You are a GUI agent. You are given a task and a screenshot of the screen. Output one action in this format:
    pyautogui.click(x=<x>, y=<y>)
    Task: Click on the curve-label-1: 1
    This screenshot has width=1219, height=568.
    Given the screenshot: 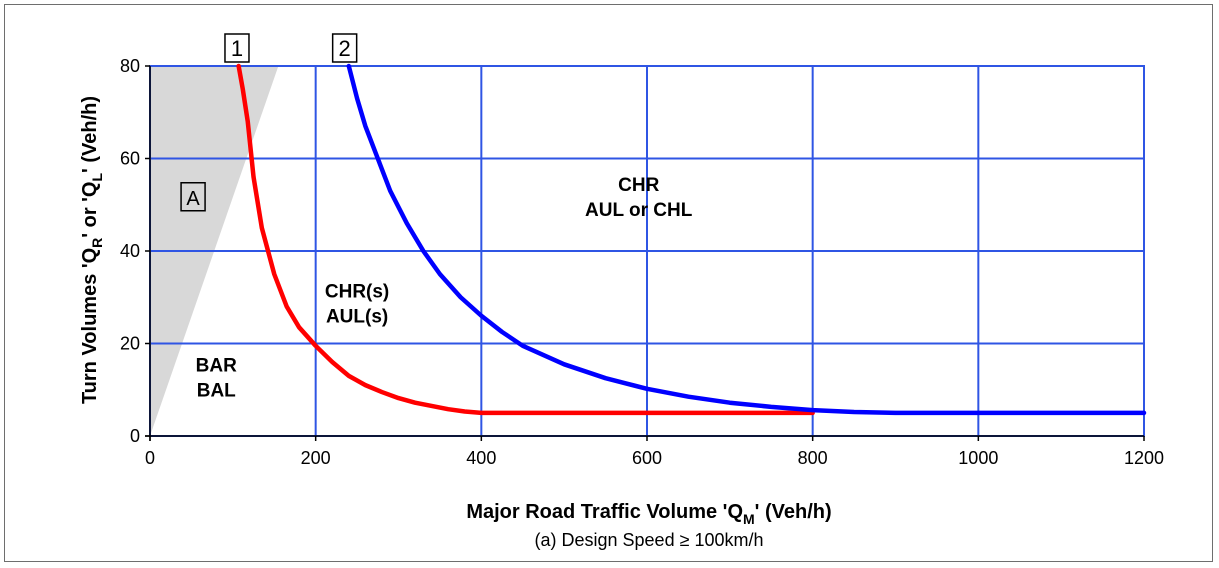 What is the action you would take?
    pyautogui.click(x=237, y=48)
    